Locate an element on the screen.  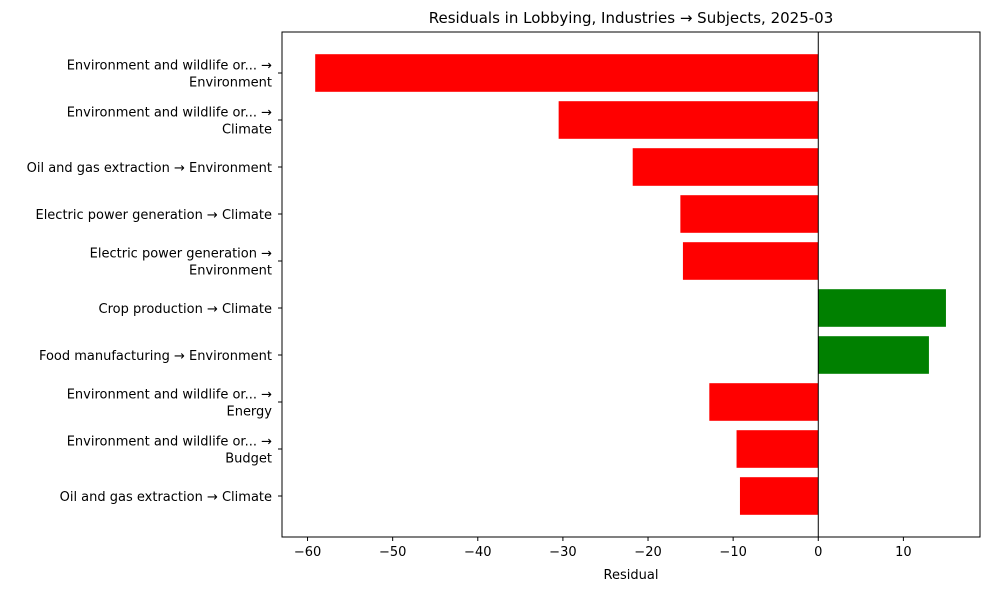
y-tick-label: Oil and gas extraction → Environment is located at coordinates (149, 168).